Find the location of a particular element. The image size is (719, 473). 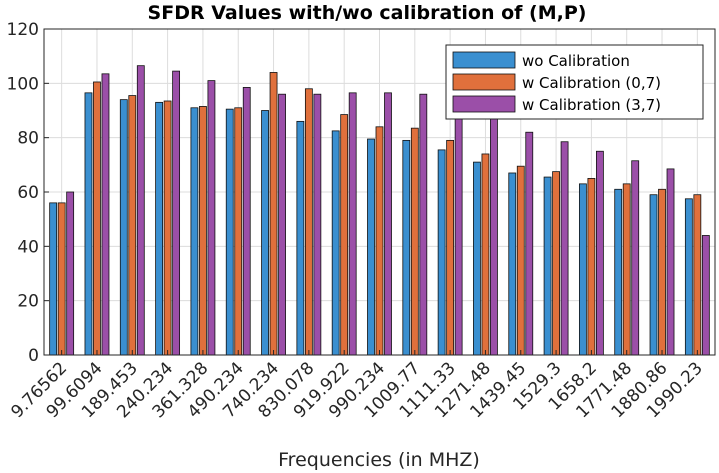

y-axis-ticks: 0 20 40 60 80 100 120 is located at coordinates (28, 193).